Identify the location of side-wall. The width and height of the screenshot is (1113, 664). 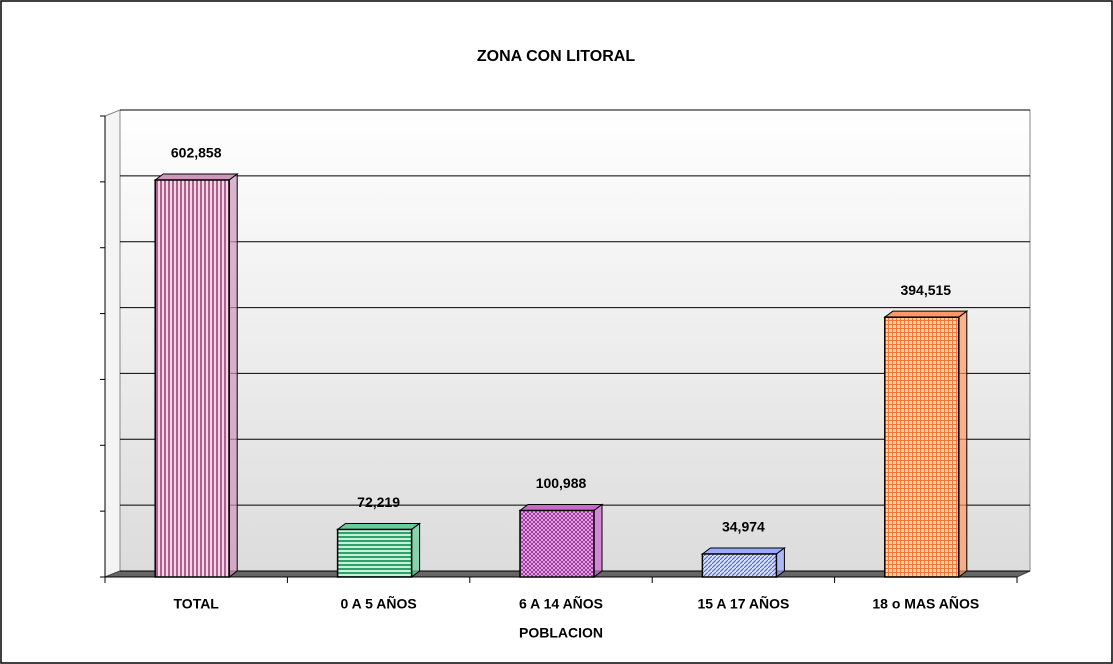
(112, 343).